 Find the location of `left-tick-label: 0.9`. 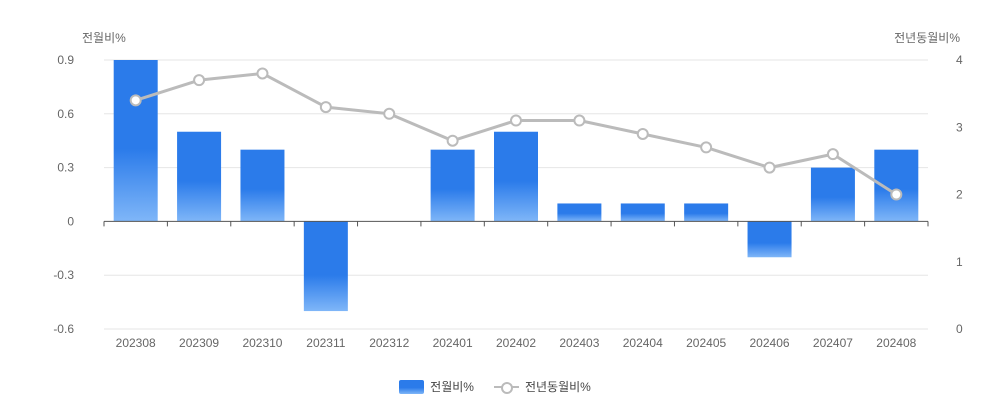

left-tick-label: 0.9 is located at coordinates (65, 60).